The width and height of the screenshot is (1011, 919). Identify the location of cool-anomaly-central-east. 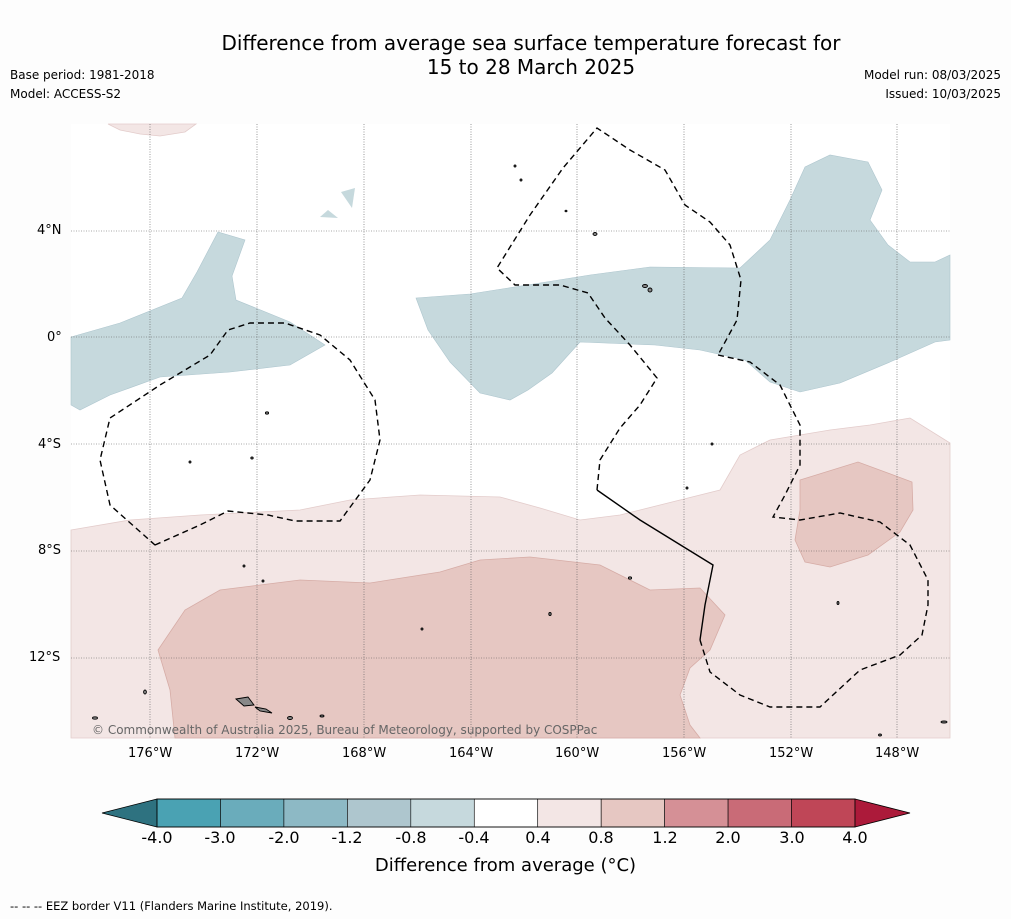
(683, 277).